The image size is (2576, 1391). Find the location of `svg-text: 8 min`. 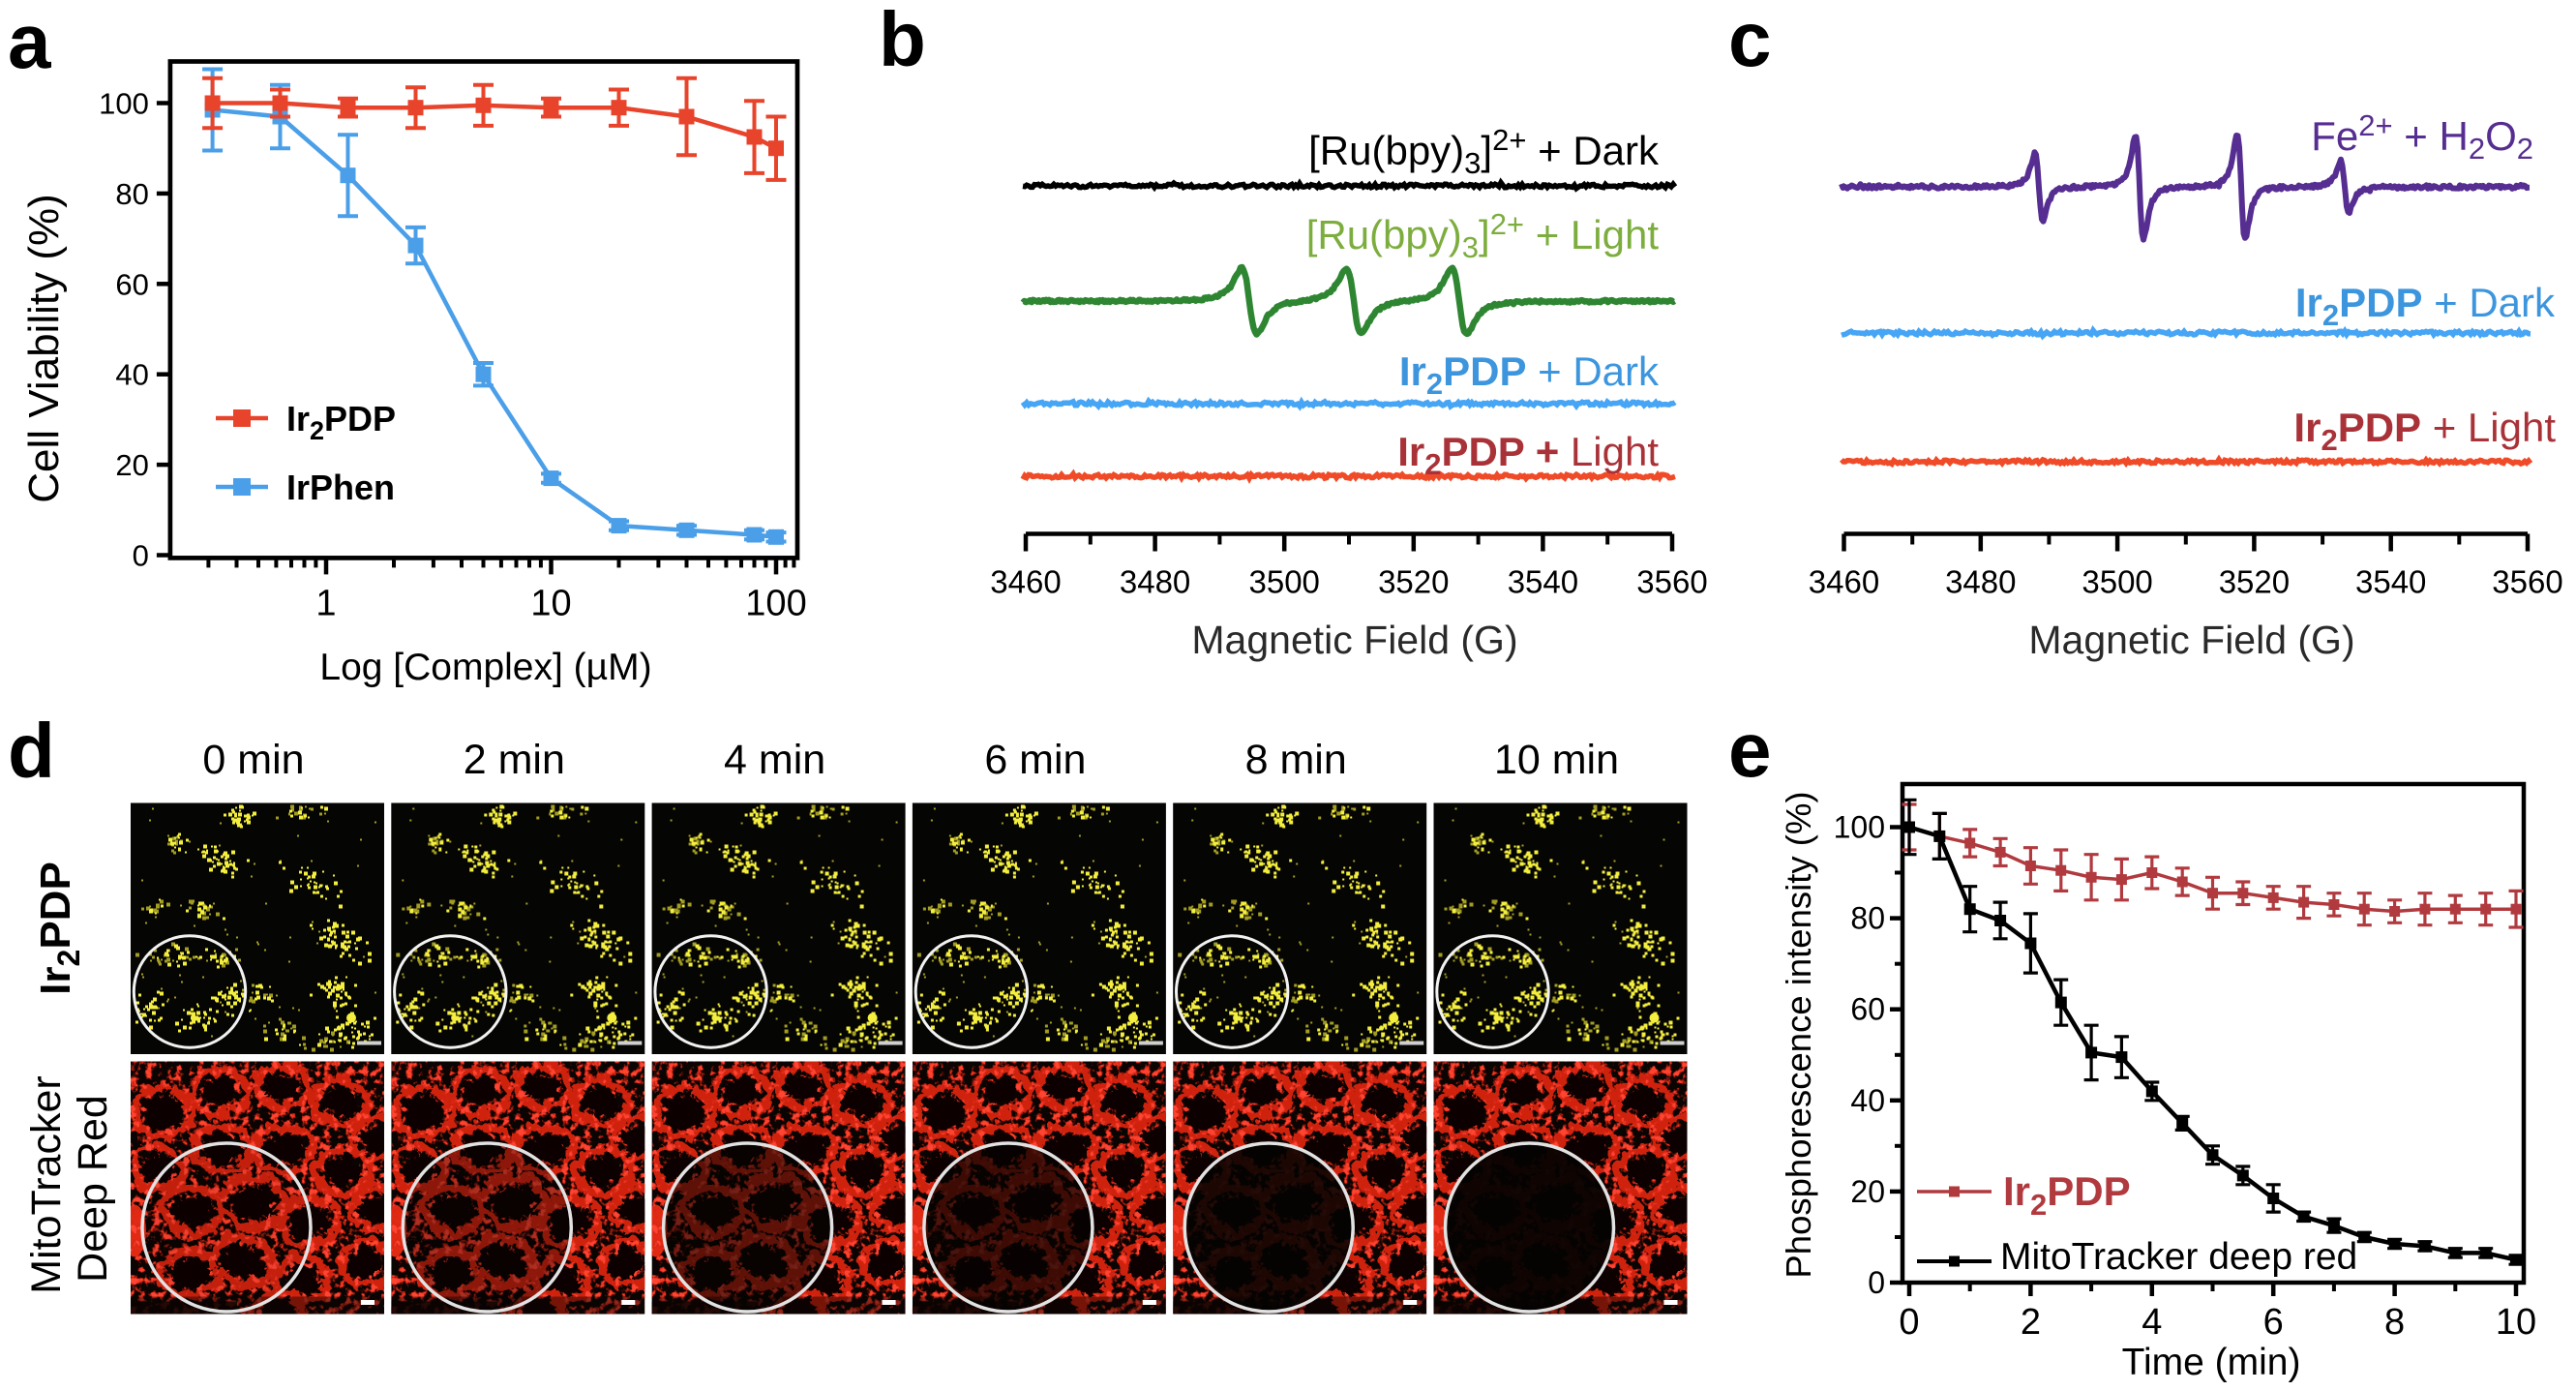

svg-text: 8 min is located at coordinates (1296, 760).